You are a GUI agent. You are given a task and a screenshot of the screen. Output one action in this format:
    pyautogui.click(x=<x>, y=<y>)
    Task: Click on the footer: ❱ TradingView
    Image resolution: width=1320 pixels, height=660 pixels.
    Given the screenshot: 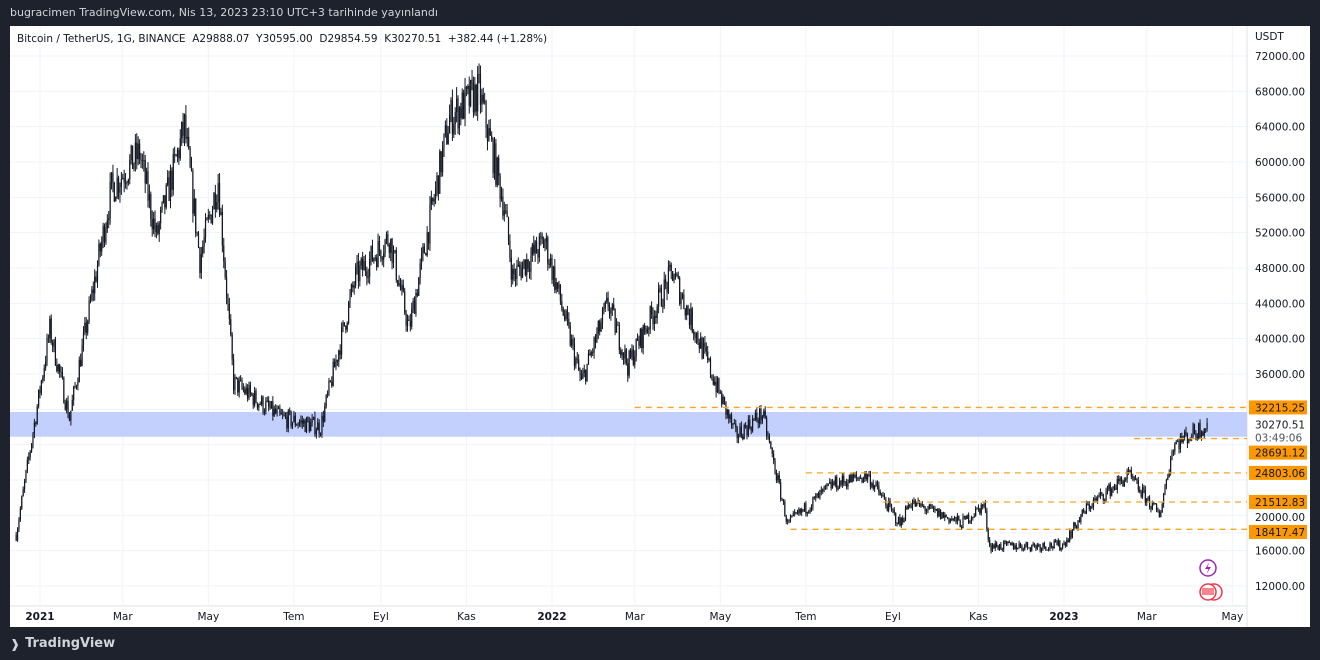 What is the action you would take?
    pyautogui.click(x=62, y=643)
    